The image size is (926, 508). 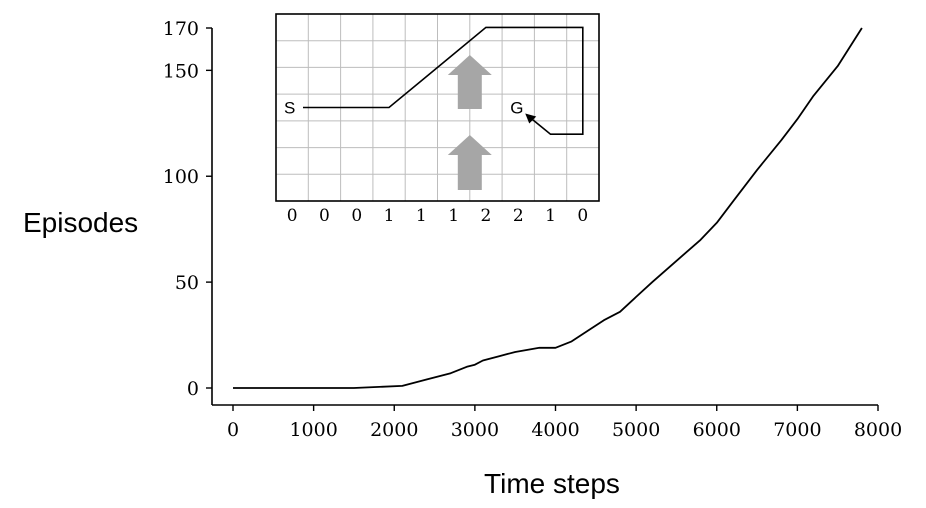 I want to click on y-tick-label: 100, so click(x=181, y=177).